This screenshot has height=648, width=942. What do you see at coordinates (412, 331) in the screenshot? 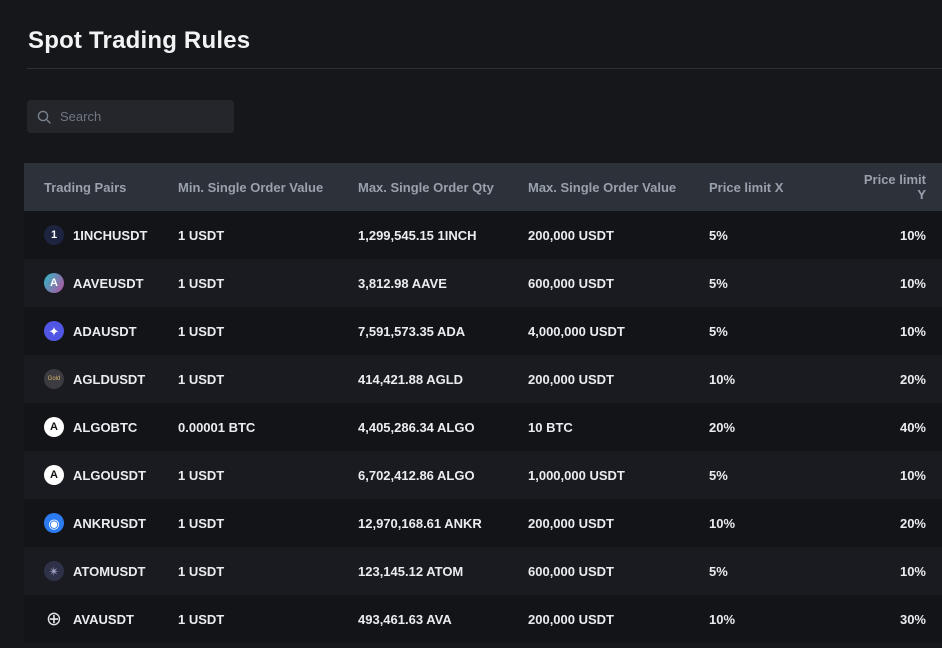
I see `max-single-order-qty: 7,591,573.35 ADA` at bounding box center [412, 331].